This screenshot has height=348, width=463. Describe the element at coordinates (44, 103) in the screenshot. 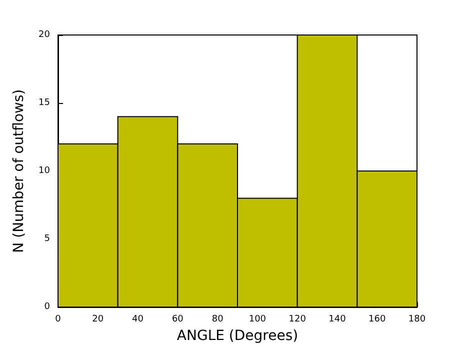

I see `y-tick-label: 15` at that location.